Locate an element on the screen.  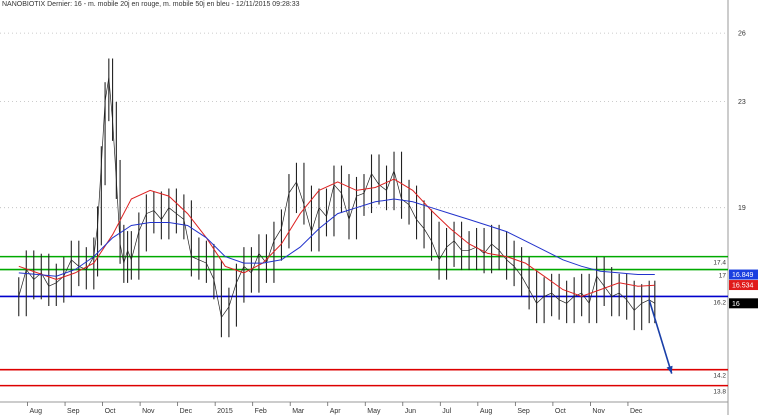
level-label: 17 is located at coordinates (723, 276).